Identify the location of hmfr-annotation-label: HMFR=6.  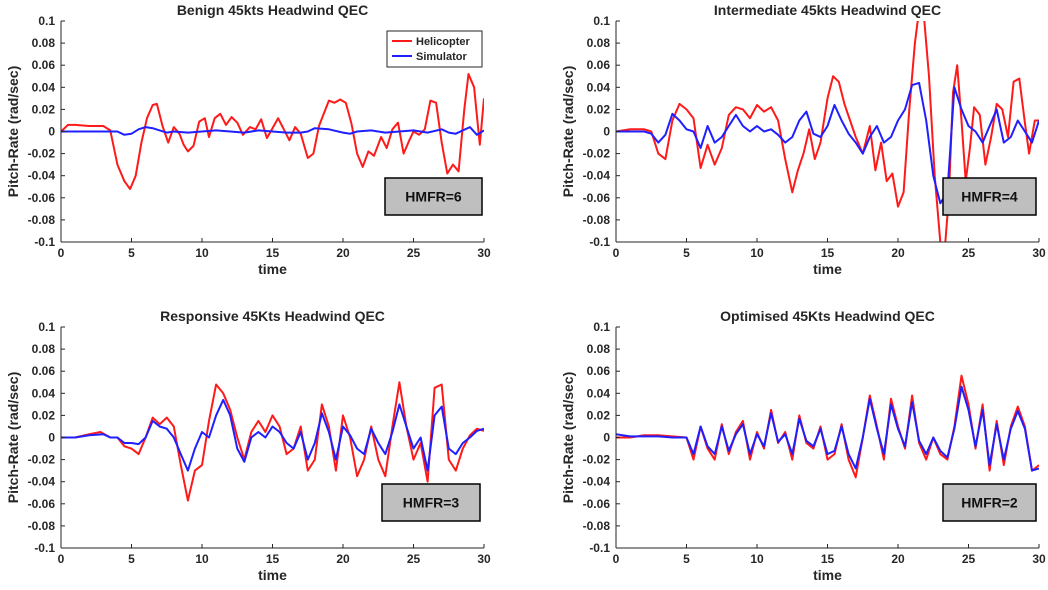
(433, 197).